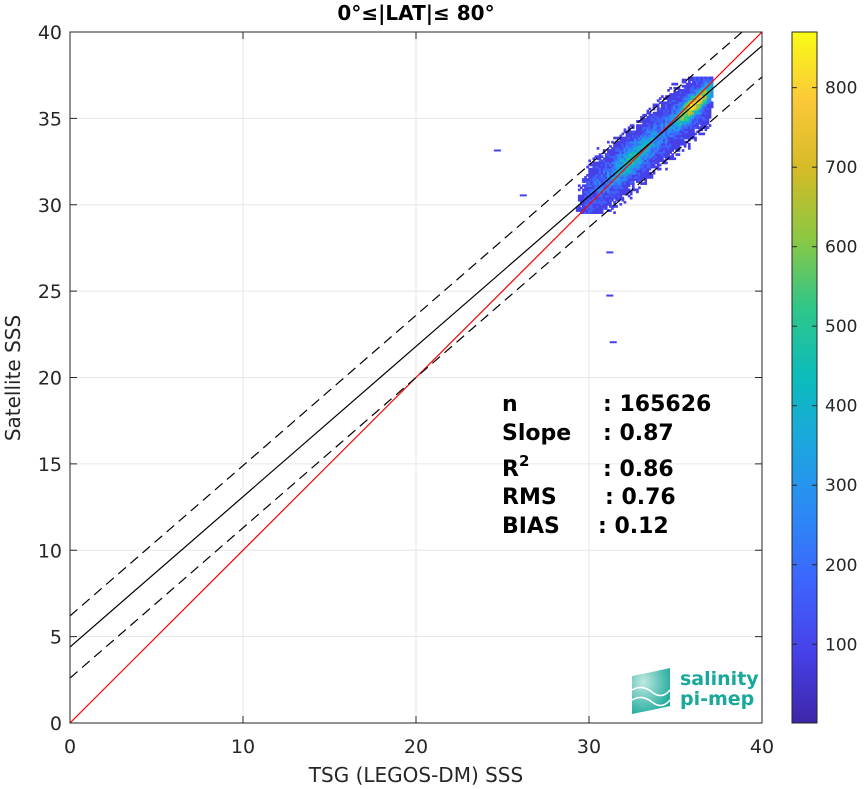  What do you see at coordinates (50, 33) in the screenshot?
I see `y-tick-label: 40` at bounding box center [50, 33].